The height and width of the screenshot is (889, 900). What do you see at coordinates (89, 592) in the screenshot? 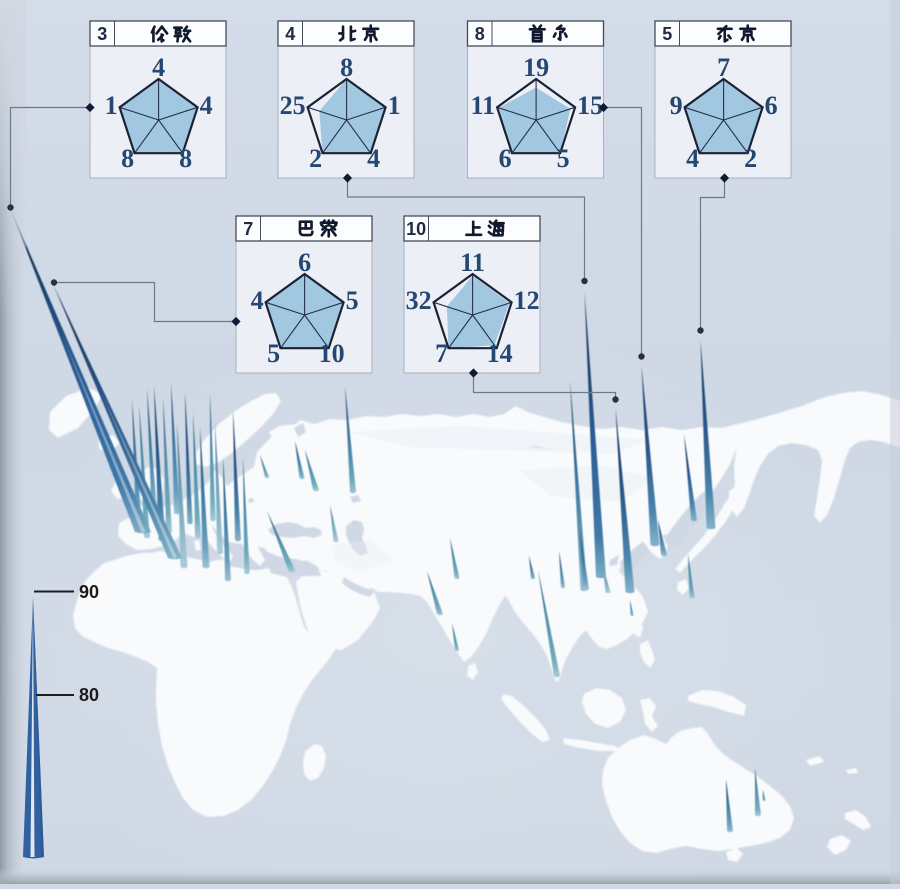
I see `svg-text: 90` at bounding box center [89, 592].